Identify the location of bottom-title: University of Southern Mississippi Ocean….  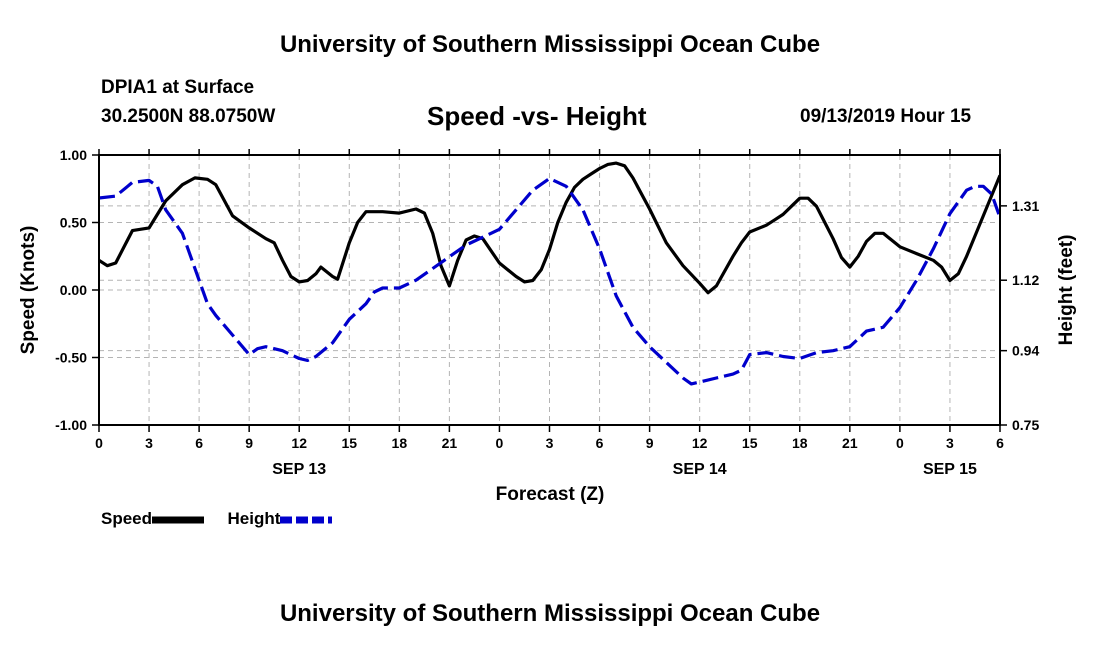
(550, 613).